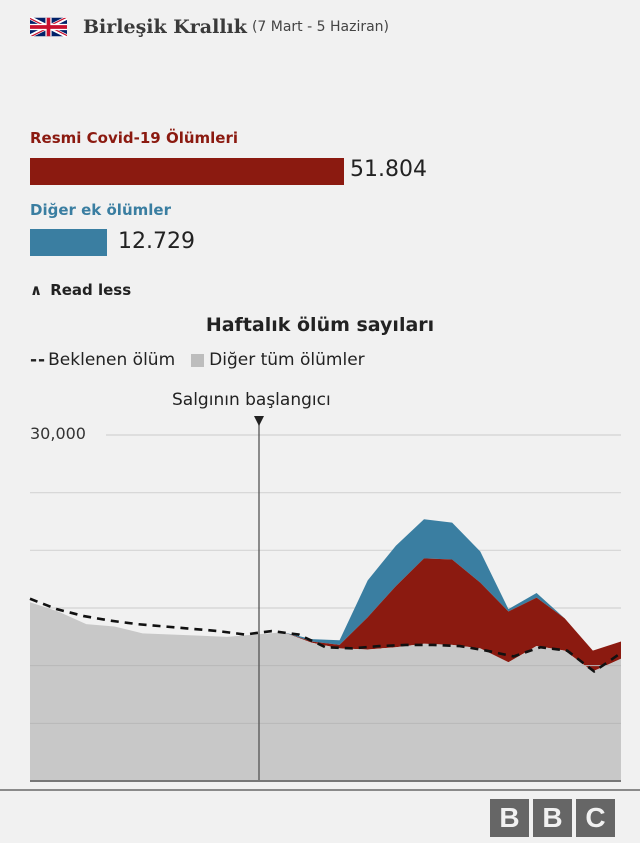  What do you see at coordinates (251, 400) in the screenshot?
I see `pandemic-start-label: Salgının başlangıcı` at bounding box center [251, 400].